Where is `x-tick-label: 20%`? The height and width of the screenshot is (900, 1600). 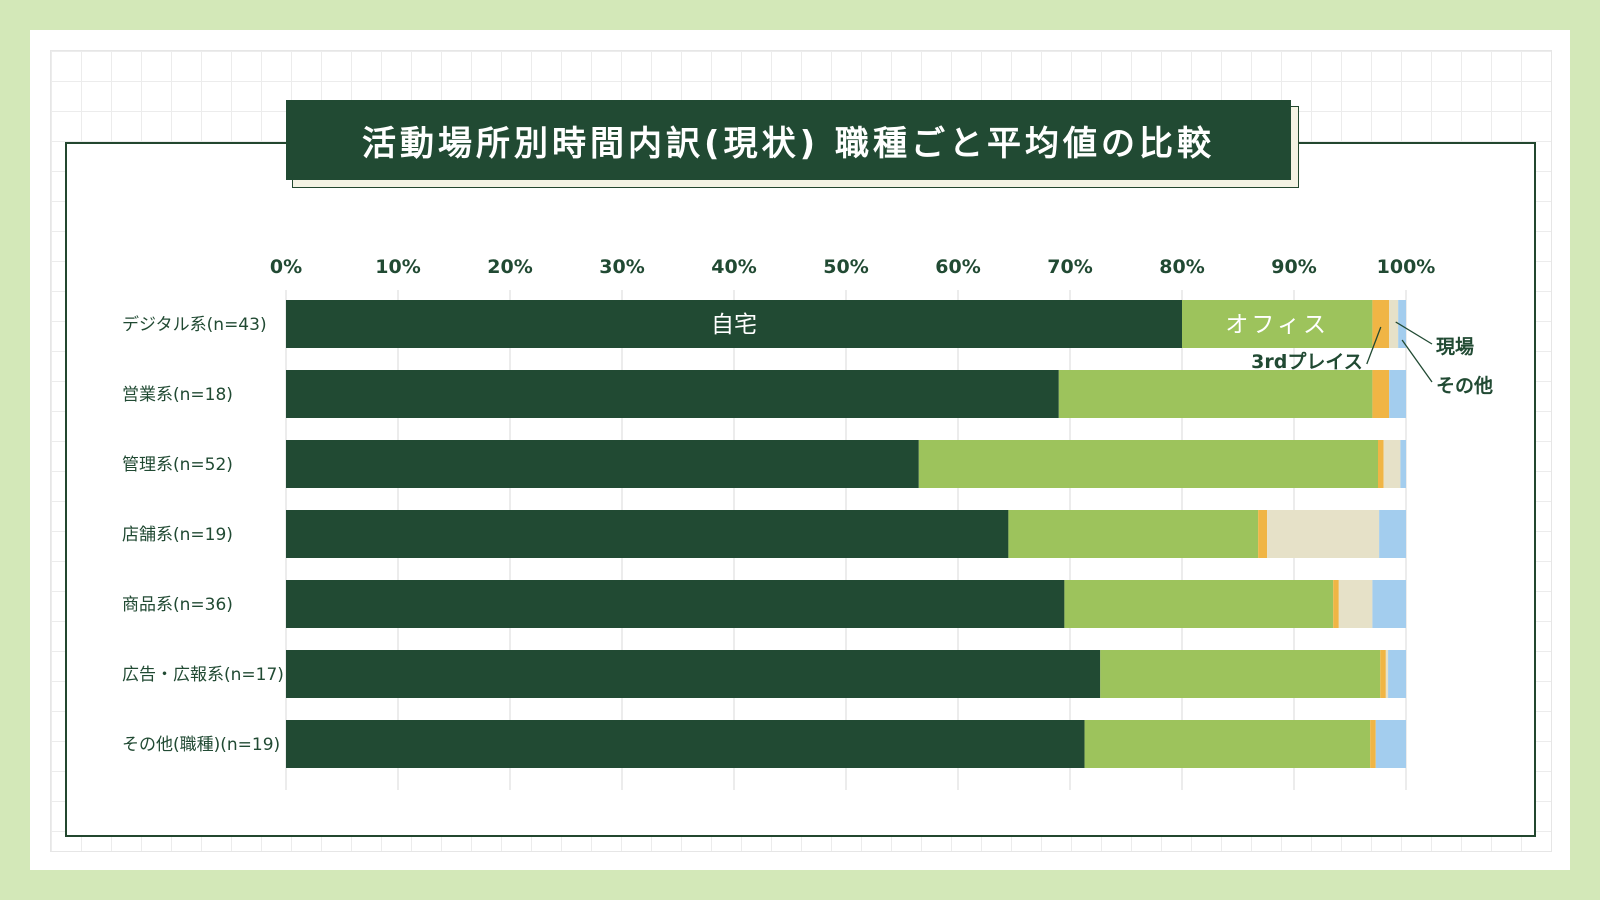 x-tick-label: 20% is located at coordinates (509, 267).